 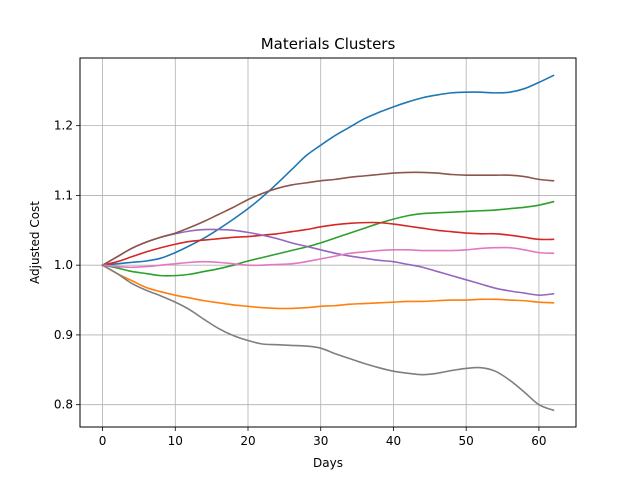 What do you see at coordinates (35, 242) in the screenshot?
I see `y-axis-label: Adjusted Cost` at bounding box center [35, 242].